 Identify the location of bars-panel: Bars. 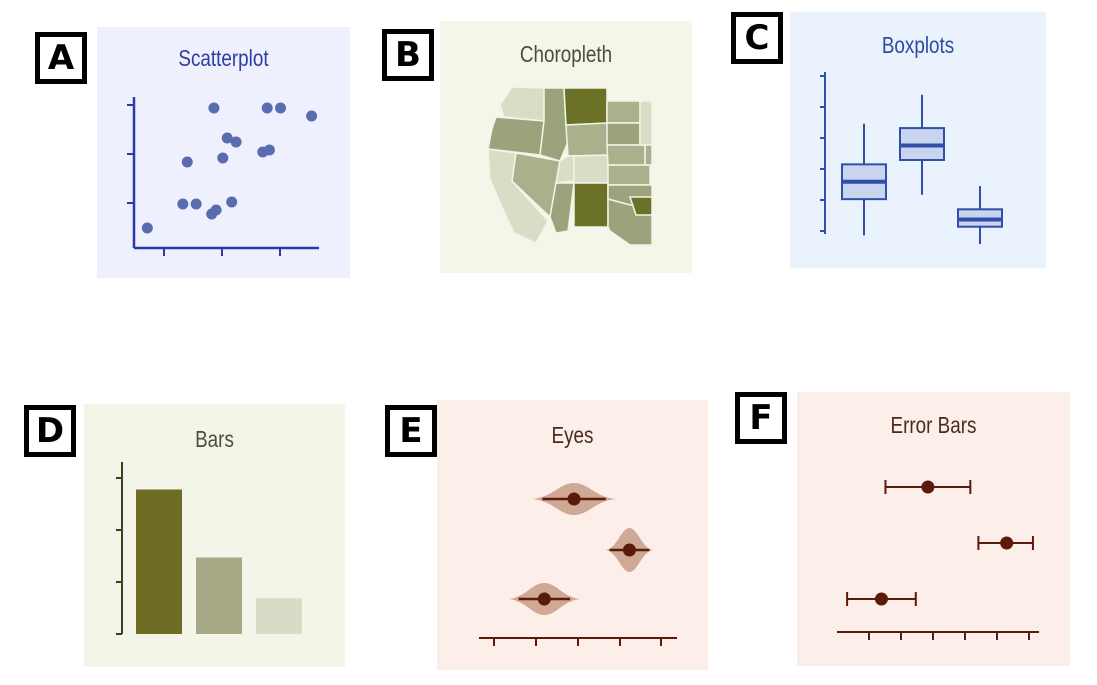
(214, 535).